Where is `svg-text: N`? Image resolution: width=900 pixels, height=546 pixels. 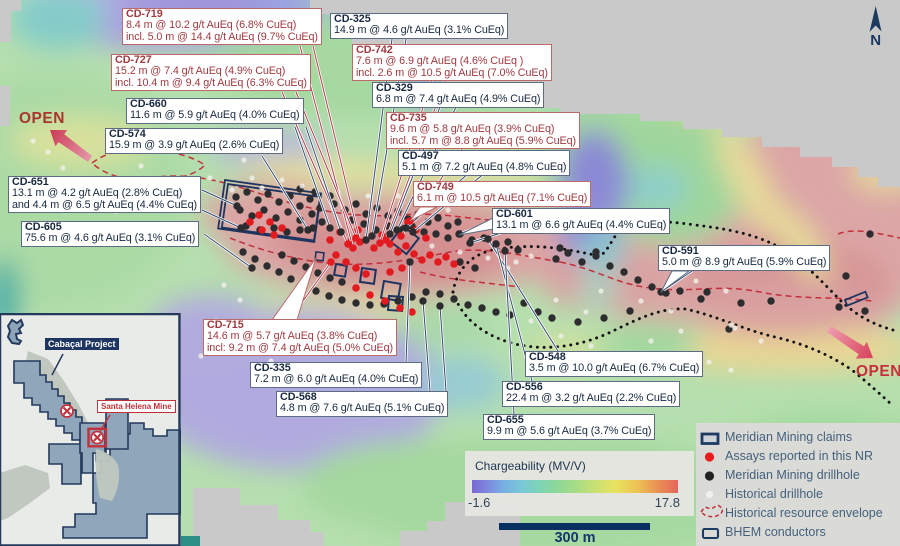
svg-text: N is located at coordinates (875, 40).